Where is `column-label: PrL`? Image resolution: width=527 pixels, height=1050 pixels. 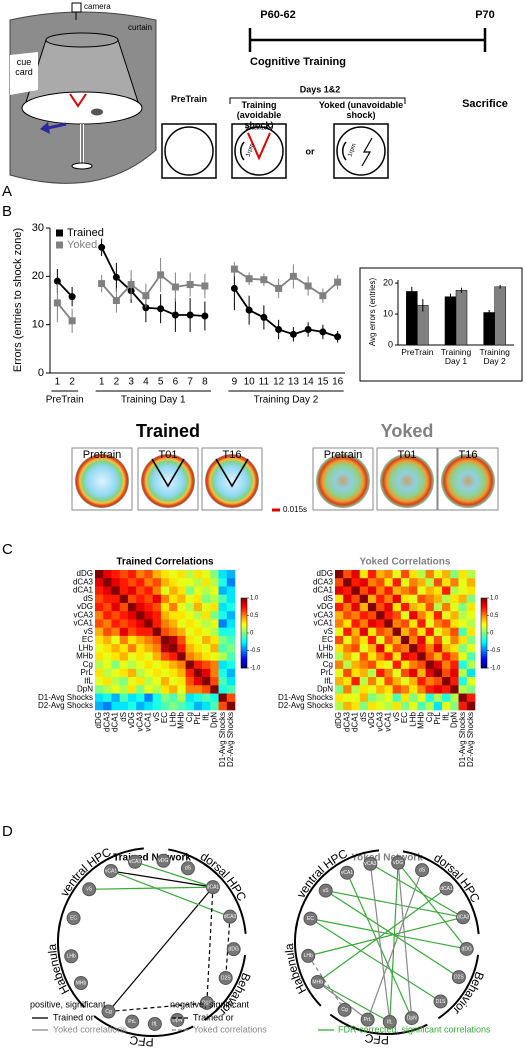 column-label: PrL is located at coordinates (437, 717).